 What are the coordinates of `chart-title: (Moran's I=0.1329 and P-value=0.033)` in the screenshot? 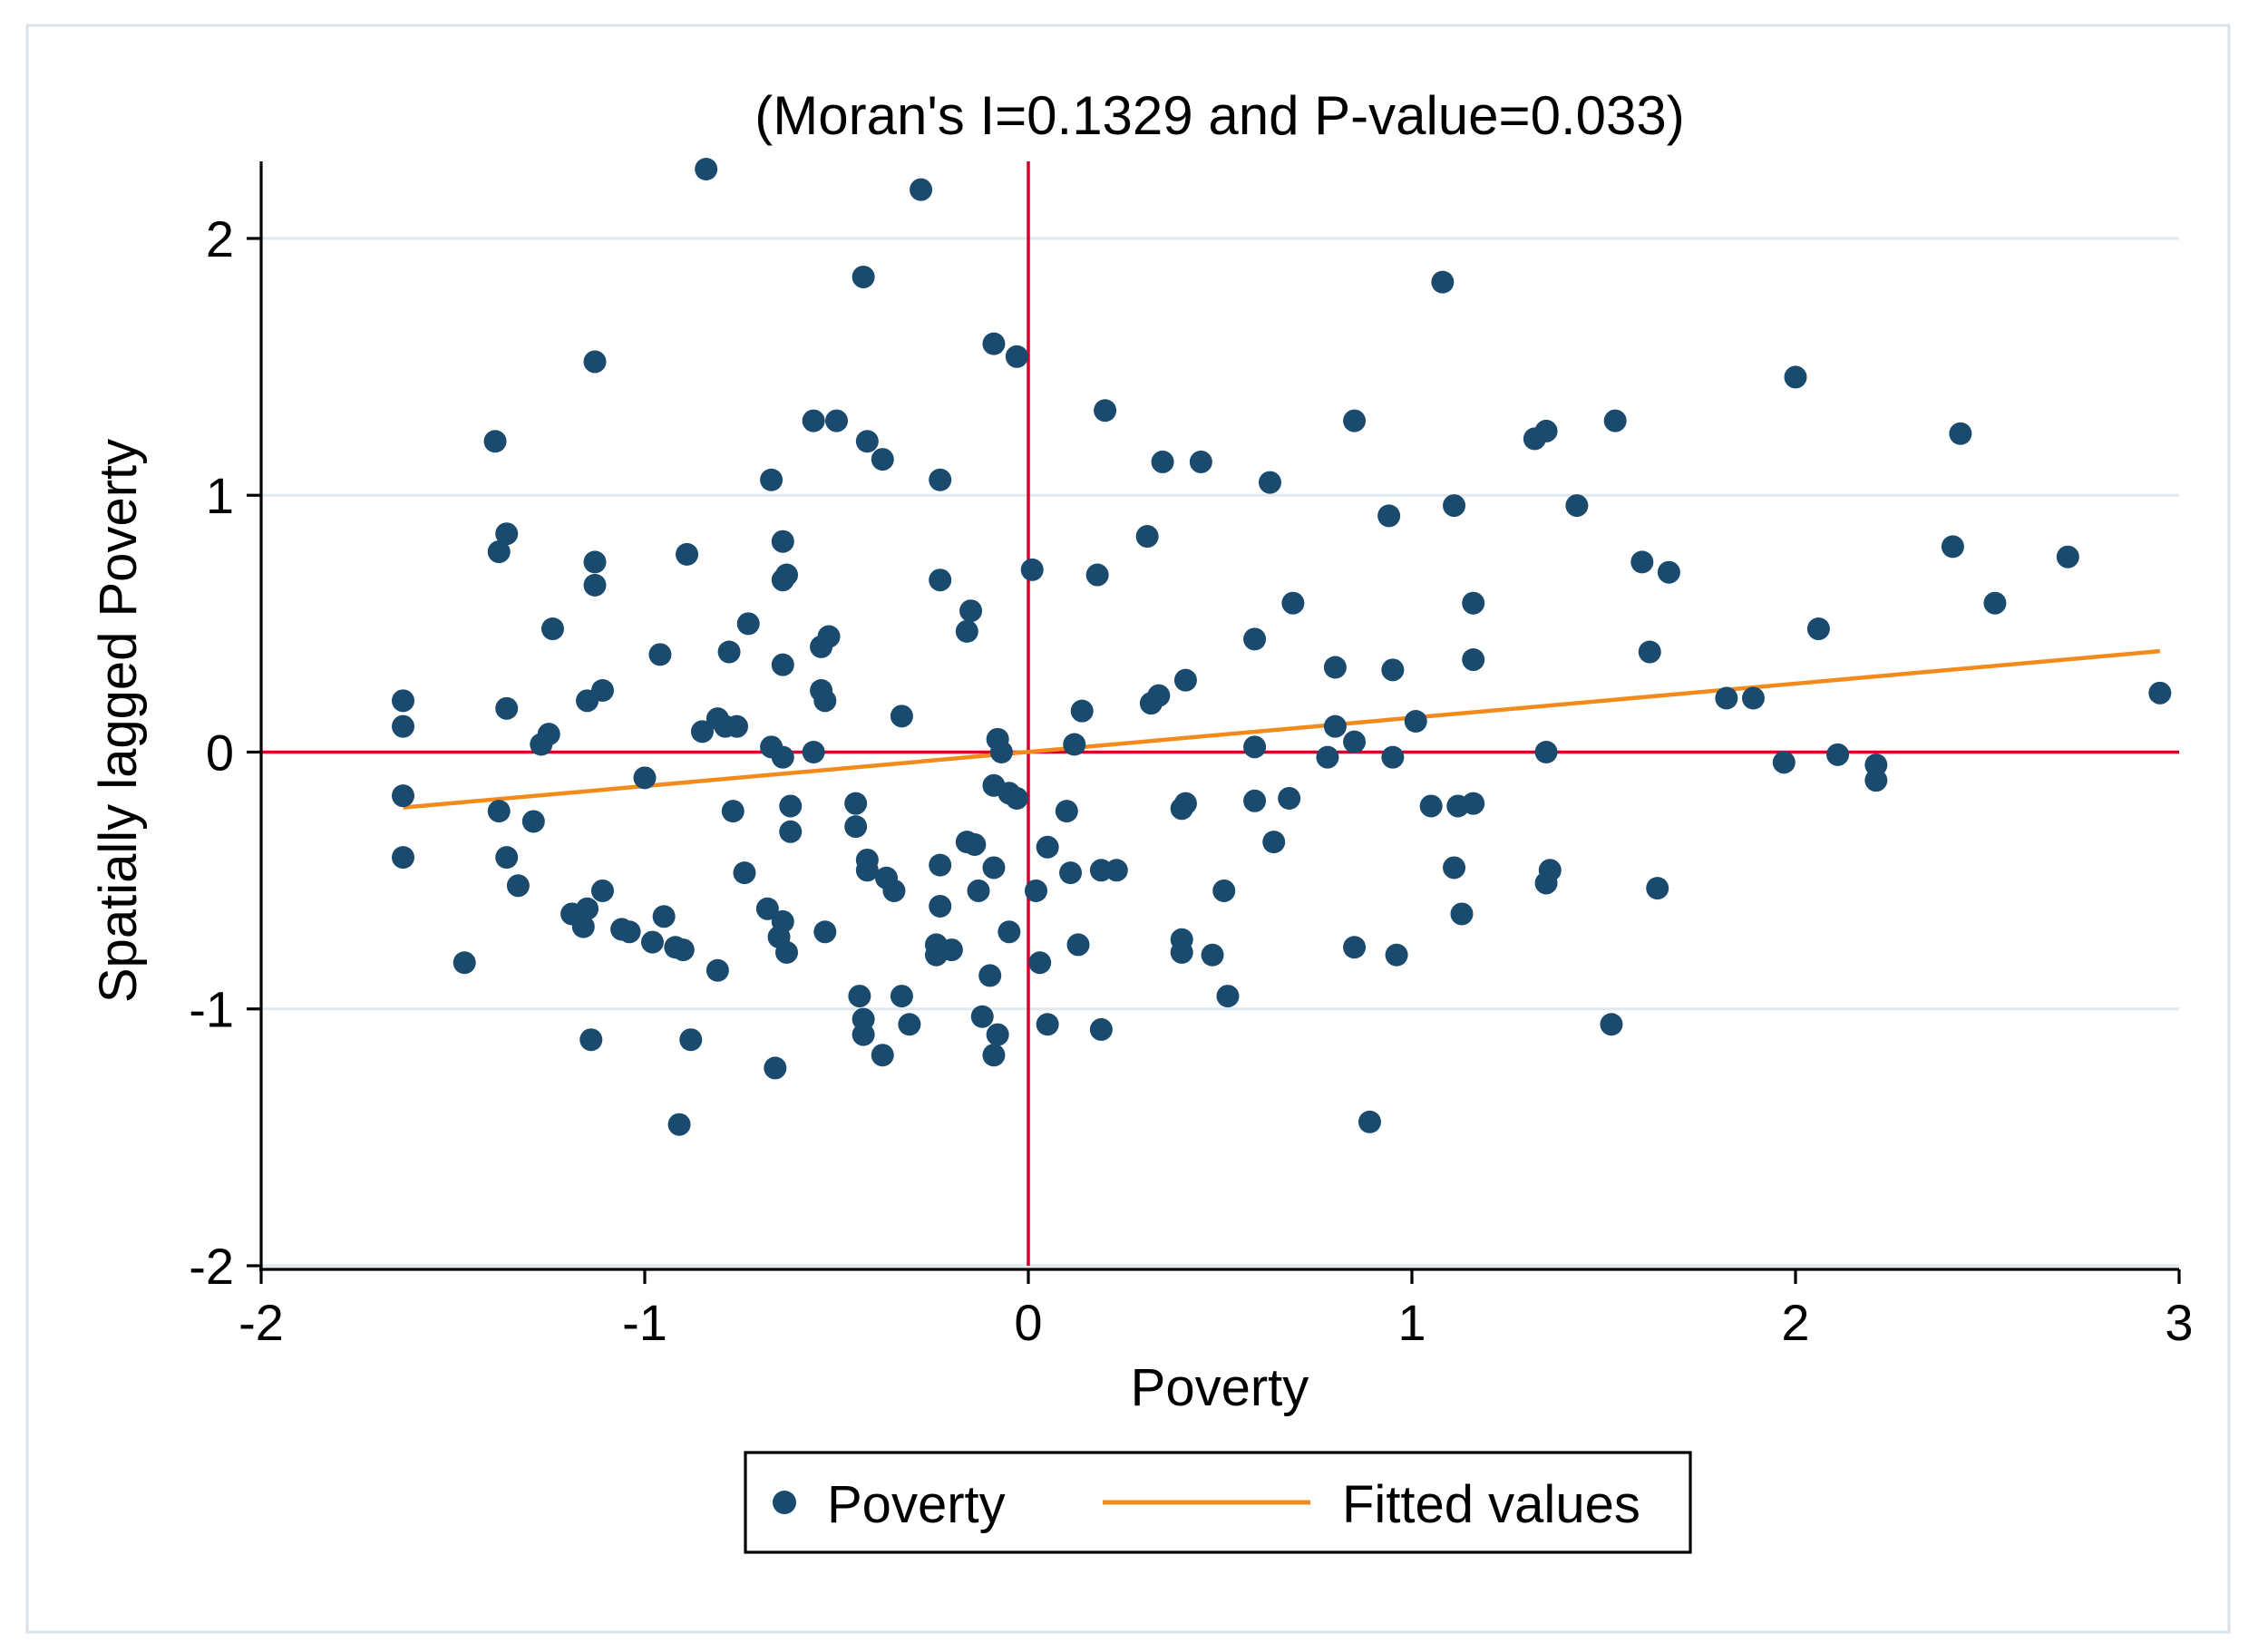 It's located at (1219, 115).